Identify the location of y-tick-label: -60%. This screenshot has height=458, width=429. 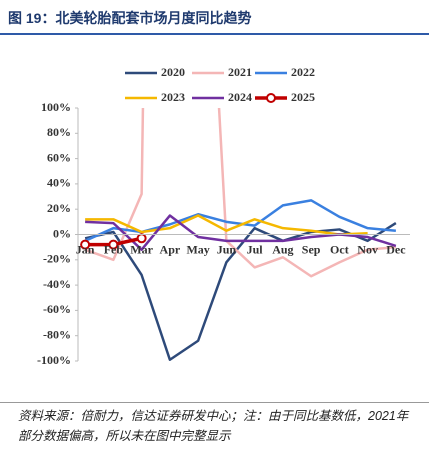
(57, 309).